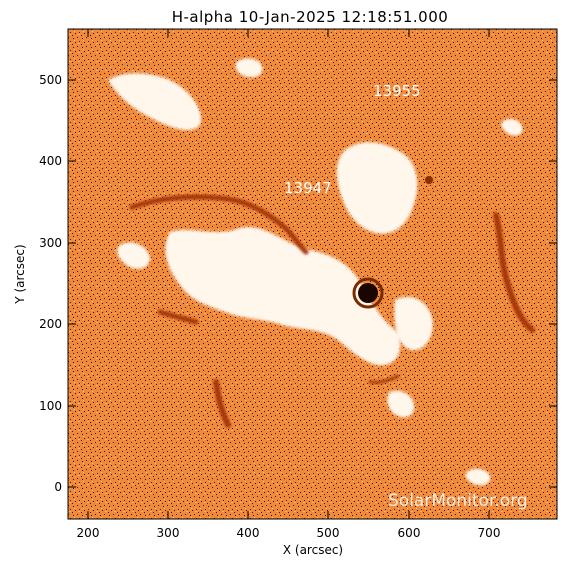 This screenshot has height=564, width=564. What do you see at coordinates (392, 242) in the screenshot?
I see `sunspots` at bounding box center [392, 242].